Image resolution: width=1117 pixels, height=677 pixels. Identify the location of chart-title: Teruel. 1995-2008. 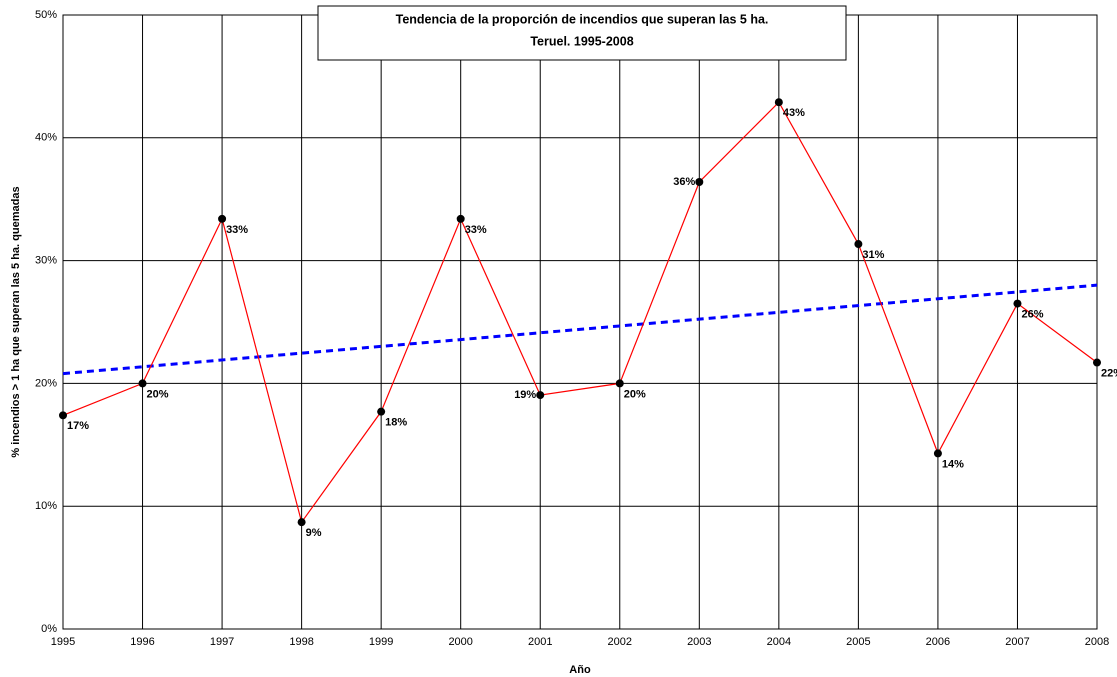
(581, 41).